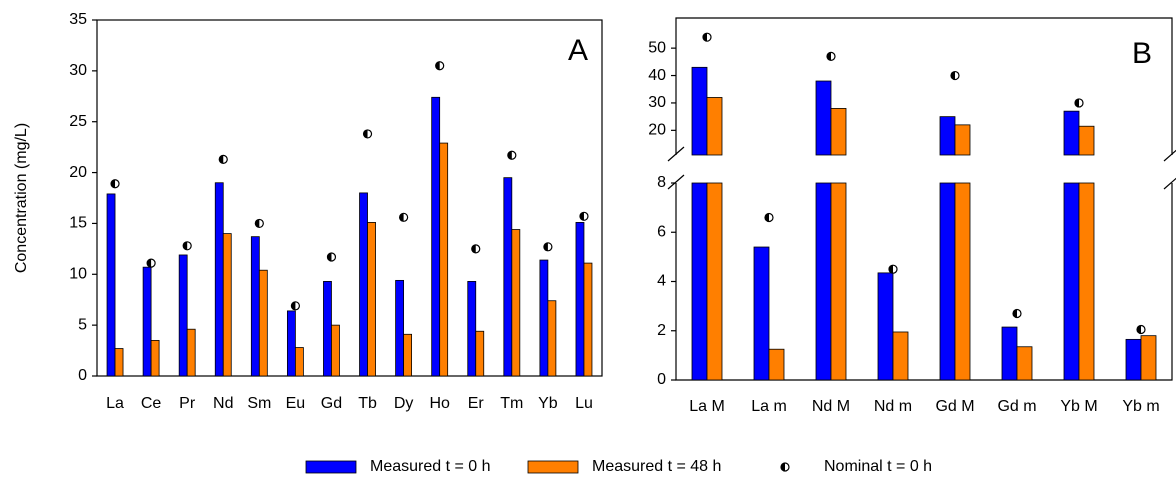  I want to click on x-tick-label: Sm, so click(259, 403).